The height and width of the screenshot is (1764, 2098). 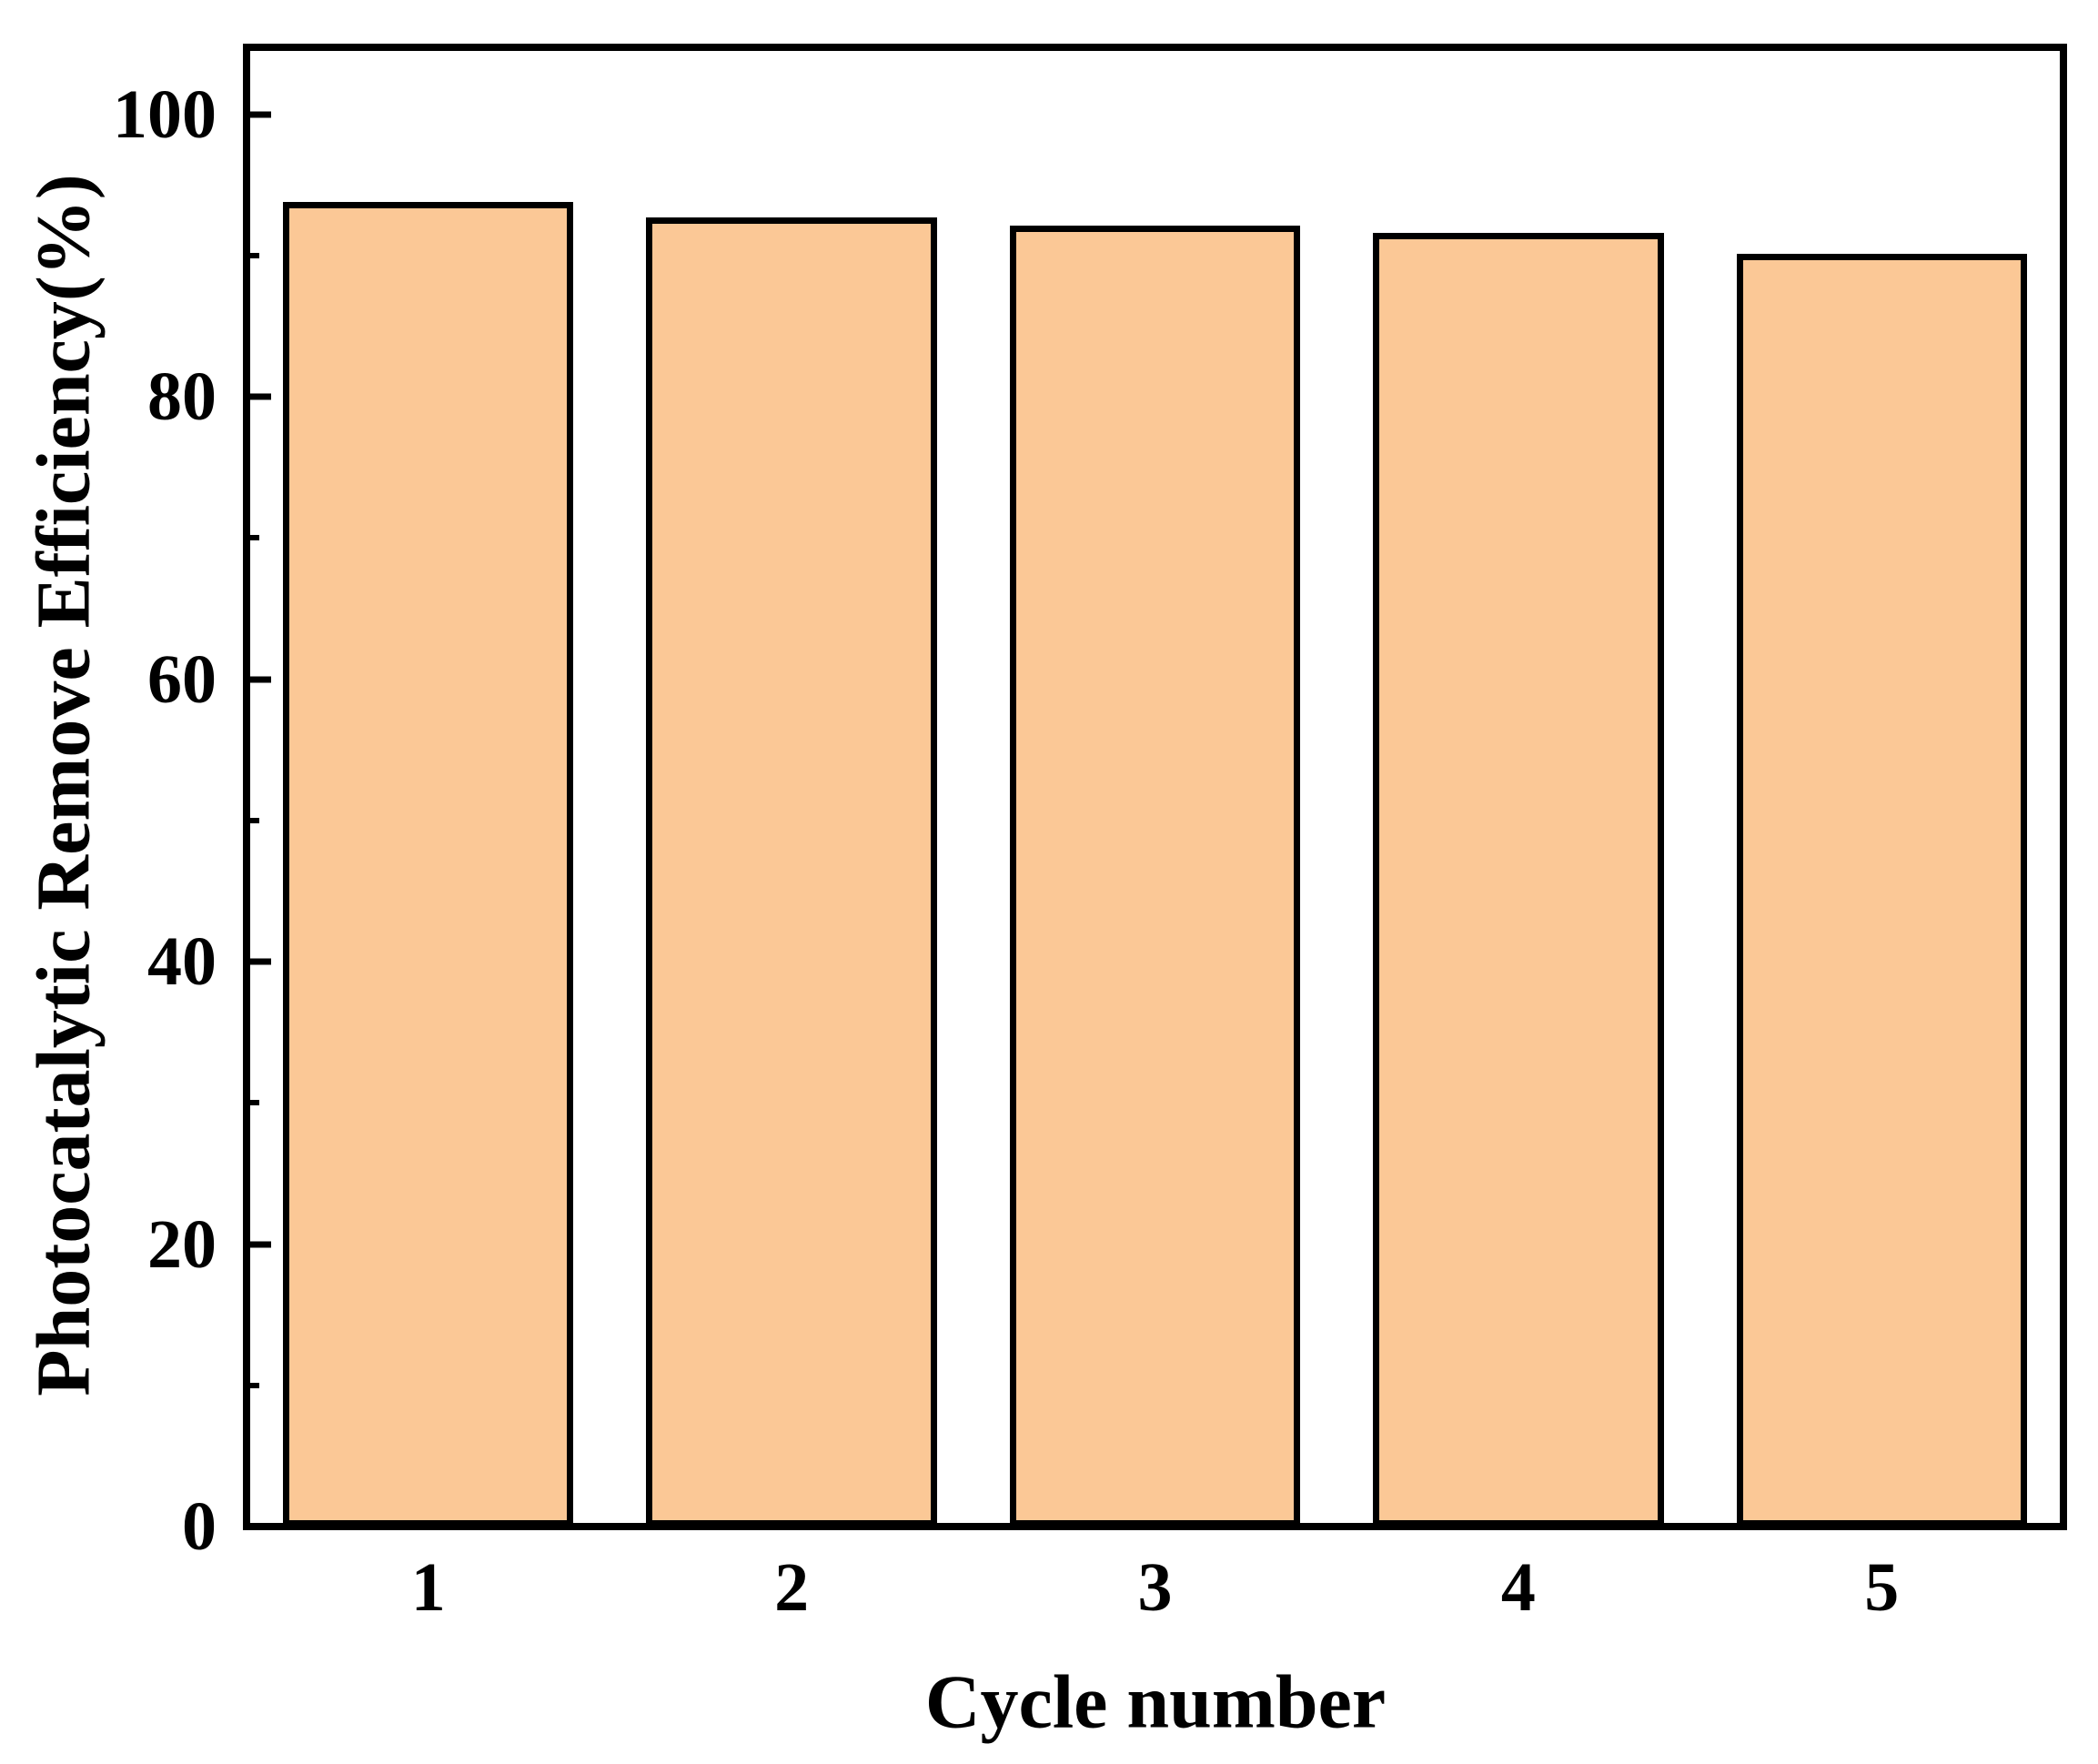 What do you see at coordinates (428, 1588) in the screenshot?
I see `x-tick-label: 1` at bounding box center [428, 1588].